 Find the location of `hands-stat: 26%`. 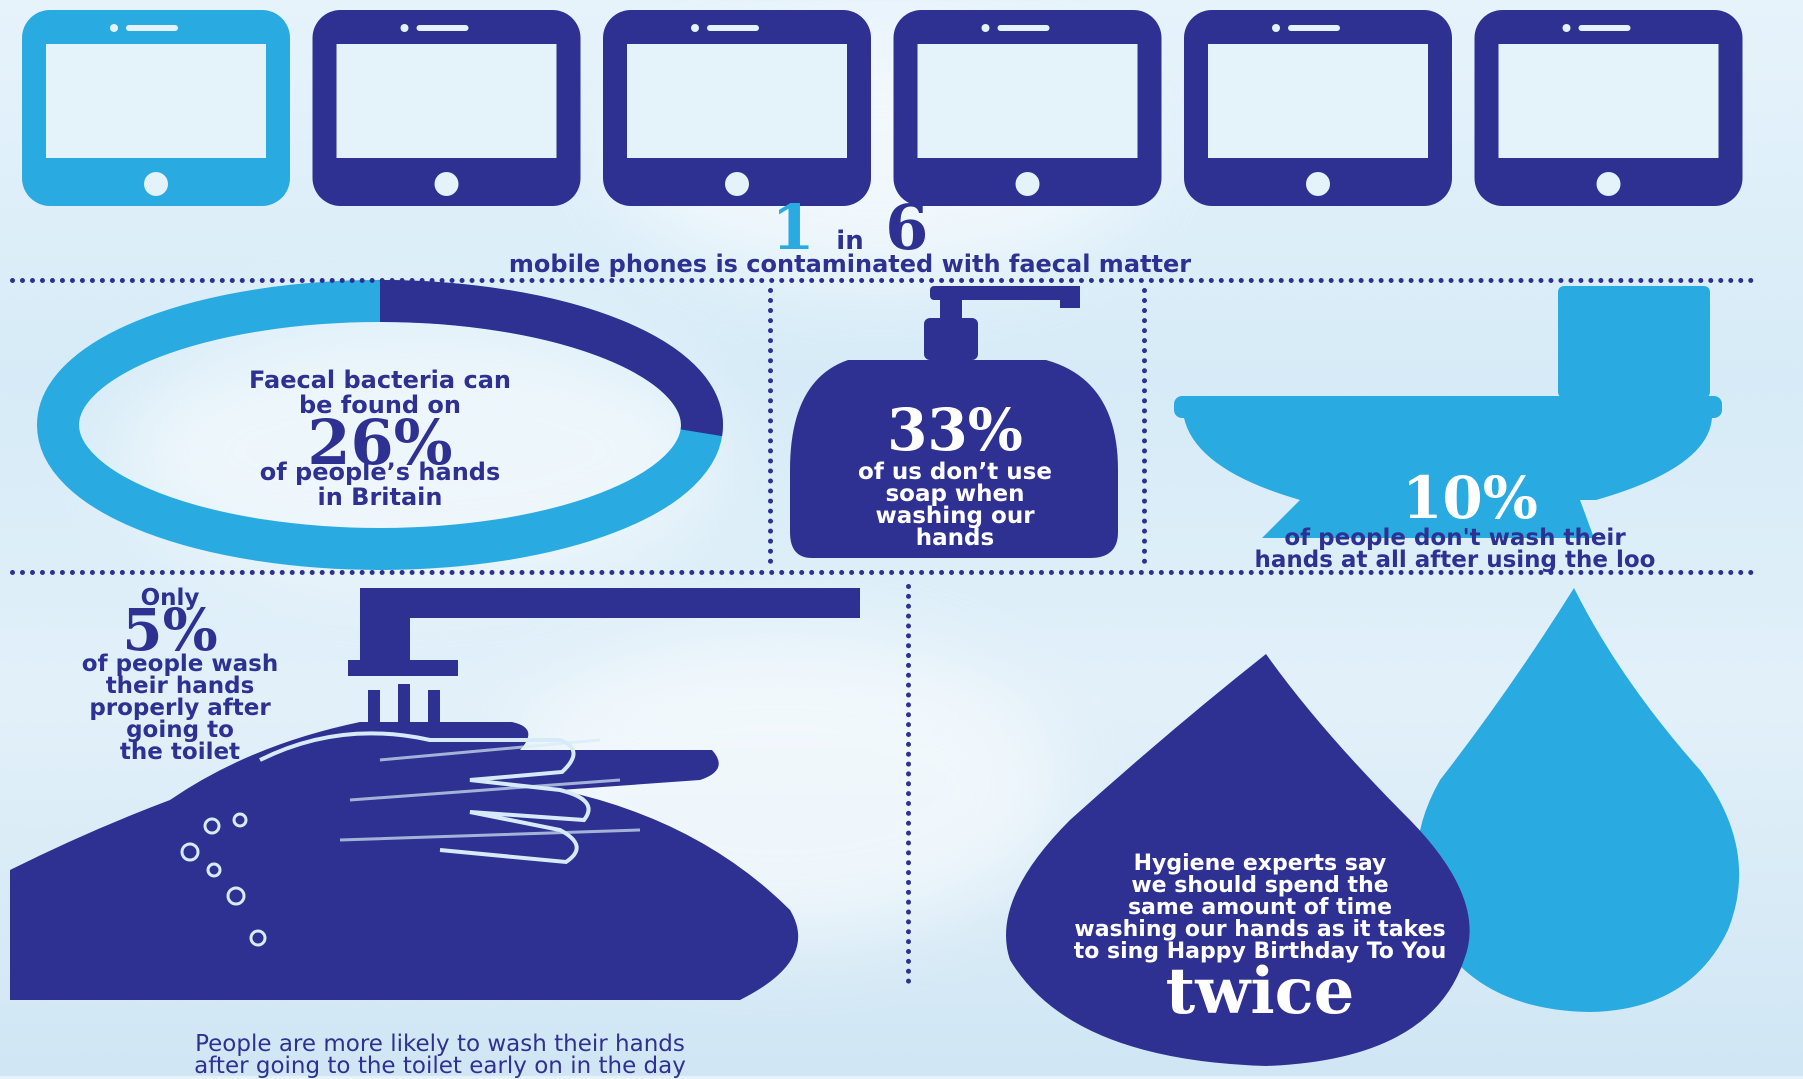

hands-stat: 26% is located at coordinates (380, 442).